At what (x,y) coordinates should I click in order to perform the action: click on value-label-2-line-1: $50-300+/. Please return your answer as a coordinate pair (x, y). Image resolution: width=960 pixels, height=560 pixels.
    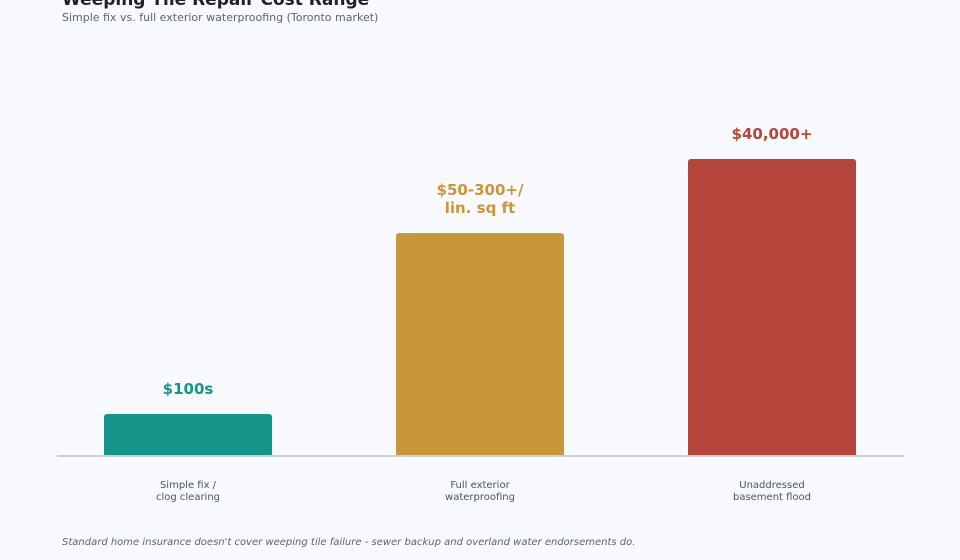
    Looking at the image, I should click on (480, 190).